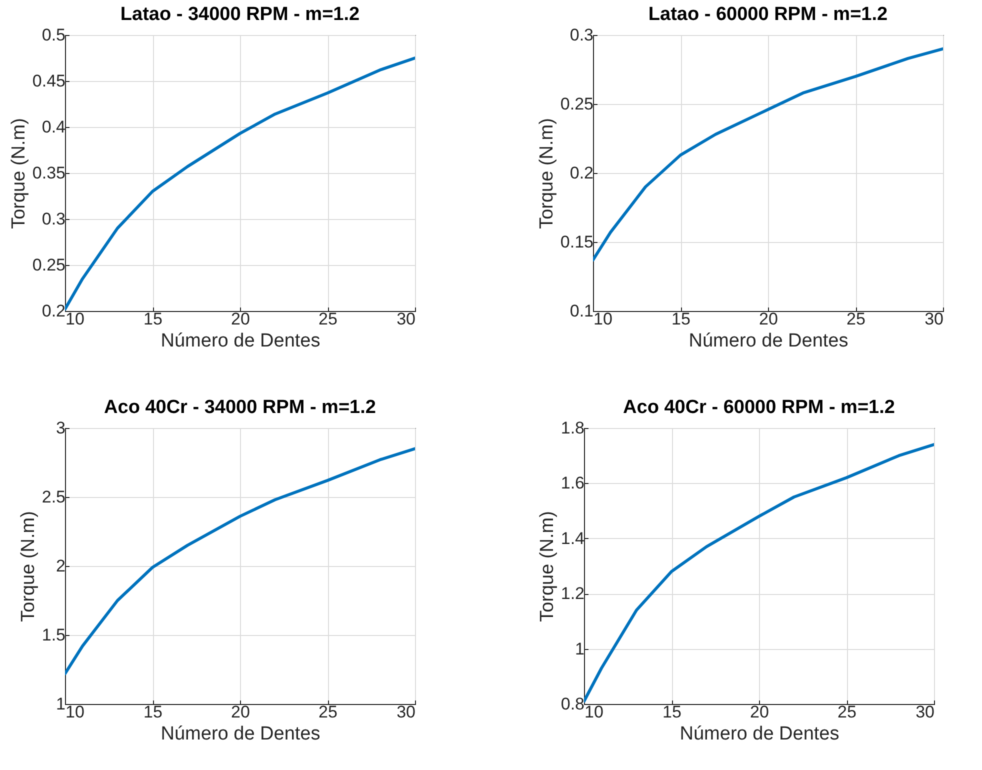  Describe the element at coordinates (61, 428) in the screenshot. I see `y-tick-label: 3` at that location.